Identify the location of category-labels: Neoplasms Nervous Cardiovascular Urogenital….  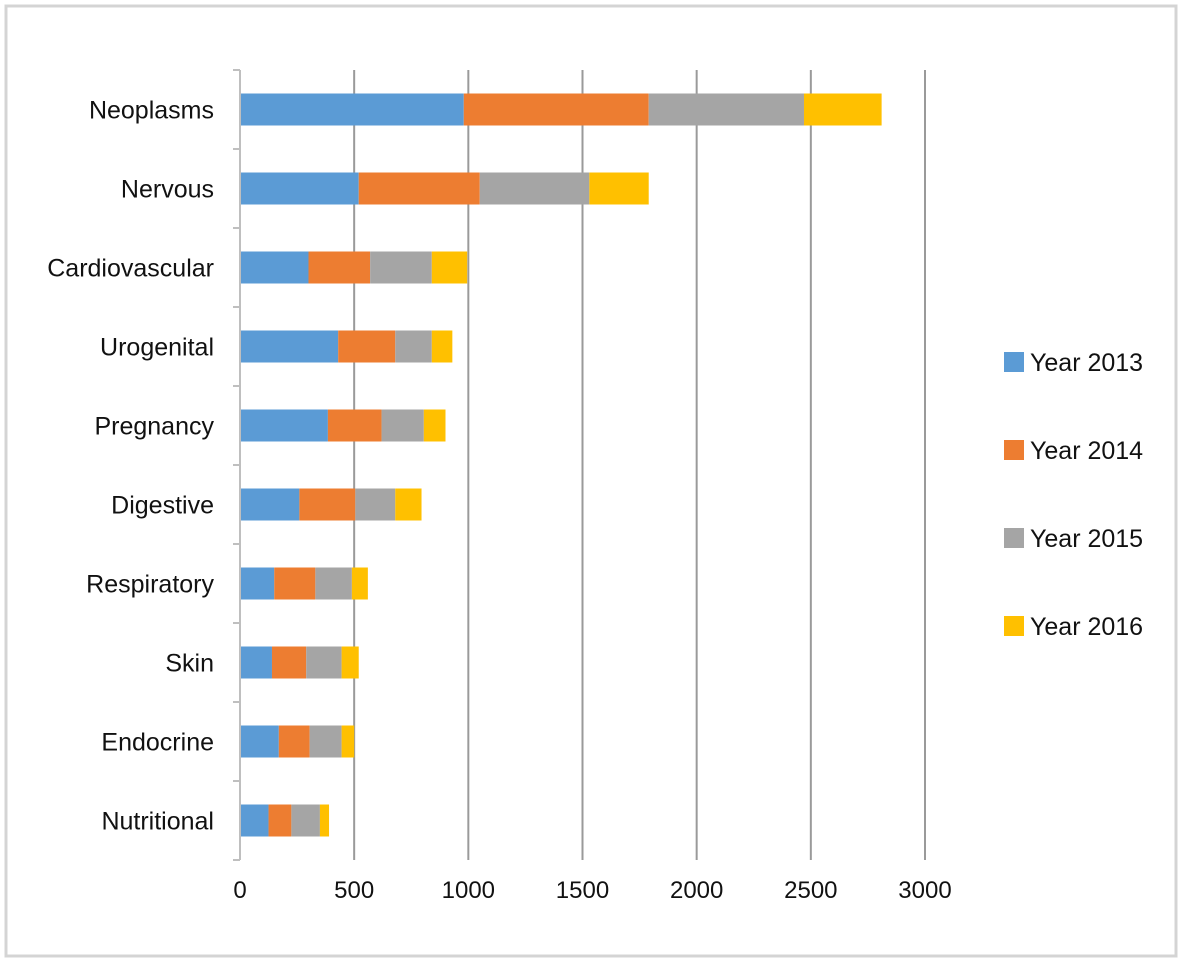
(130, 466).